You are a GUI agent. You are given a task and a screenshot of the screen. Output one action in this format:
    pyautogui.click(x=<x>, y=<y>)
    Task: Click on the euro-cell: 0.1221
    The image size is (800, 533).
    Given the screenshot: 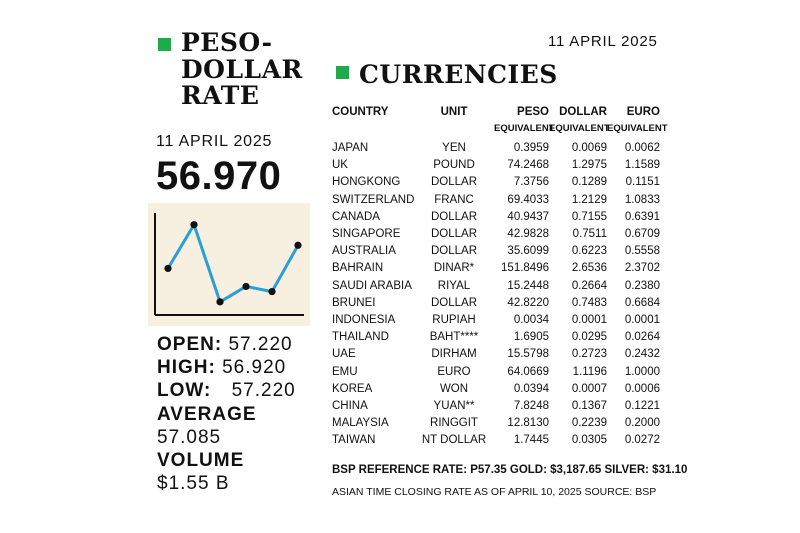 What is the action you would take?
    pyautogui.click(x=642, y=406)
    